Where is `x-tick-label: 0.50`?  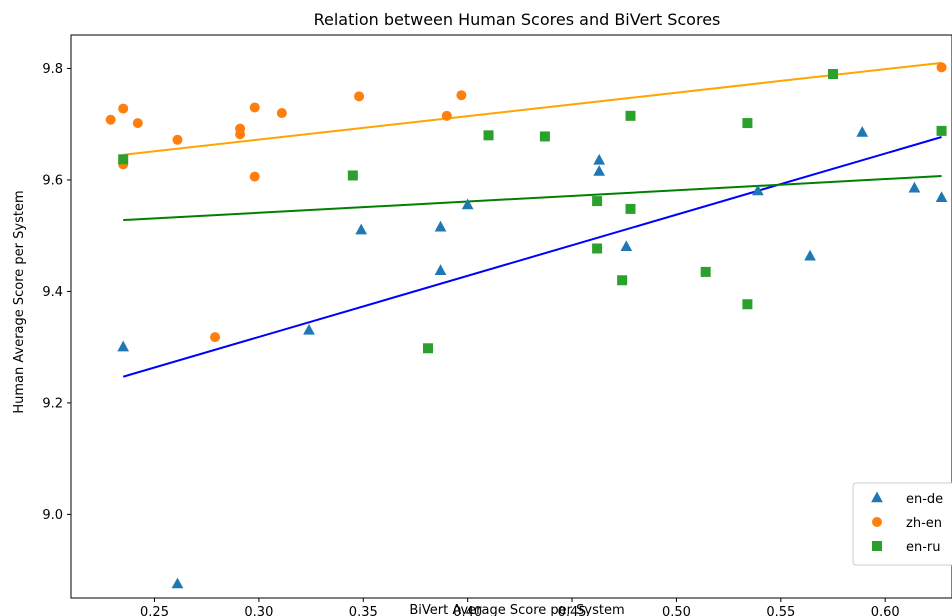 x-tick-label: 0.50 is located at coordinates (676, 610).